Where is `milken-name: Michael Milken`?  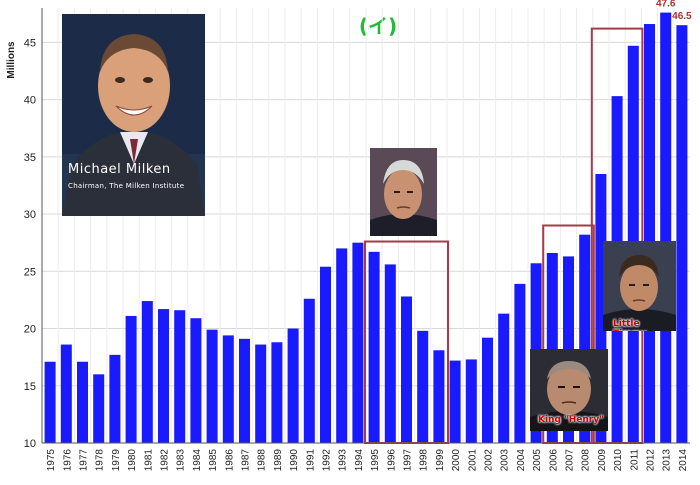
milken-name: Michael Milken is located at coordinates (119, 169).